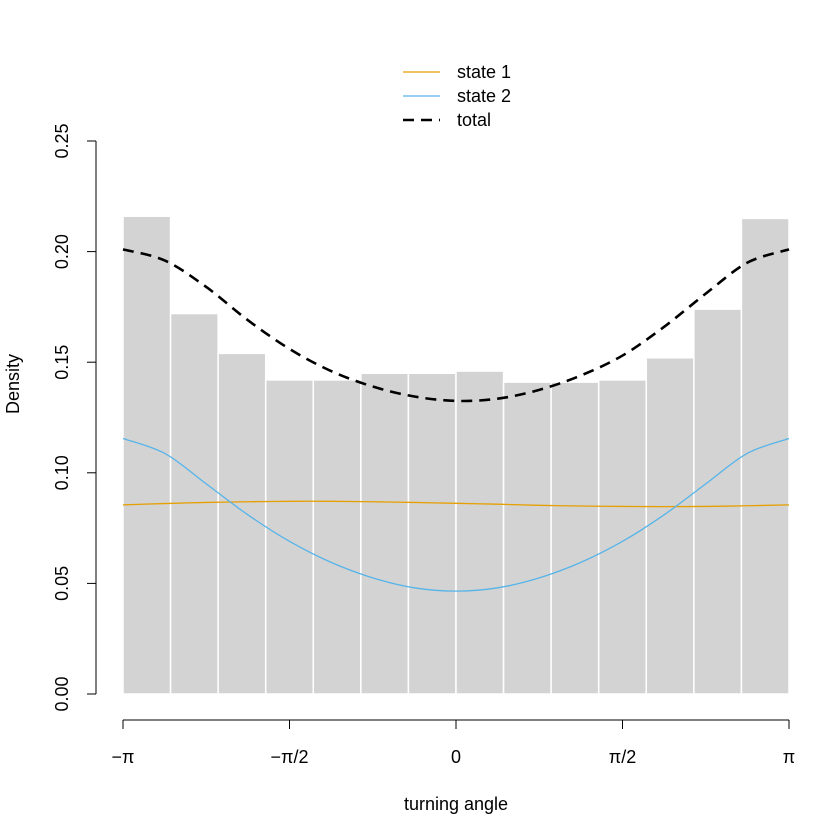 The image size is (840, 840). I want to click on series-line-total, so click(456, 325).